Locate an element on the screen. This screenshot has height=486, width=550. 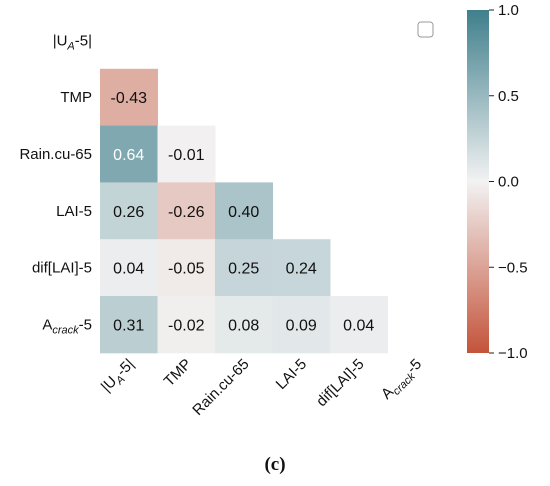
cell-value-label: 0.64 is located at coordinates (128, 155).